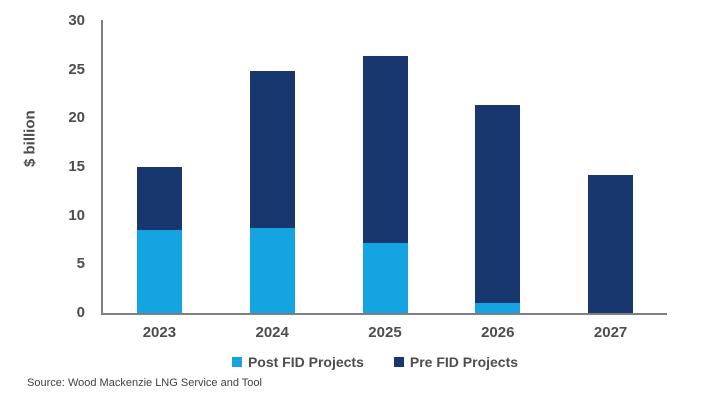  Describe the element at coordinates (385, 332) in the screenshot. I see `x-tick-label: 2025` at that location.